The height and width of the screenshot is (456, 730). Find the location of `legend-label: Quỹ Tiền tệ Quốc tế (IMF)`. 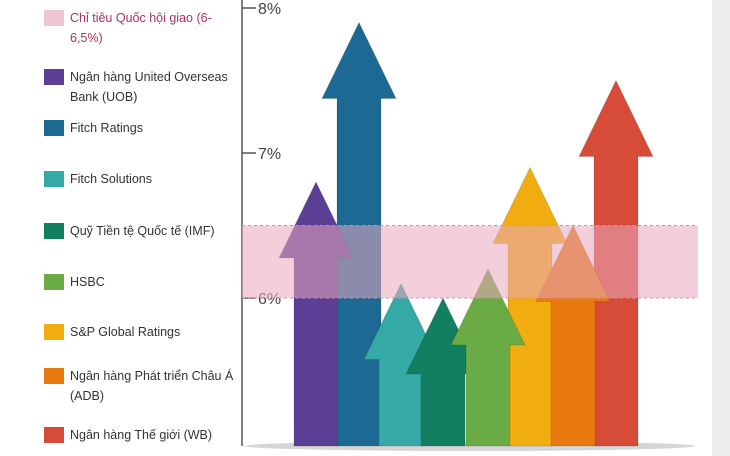

legend-label: Quỹ Tiền tệ Quốc tế (IMF) is located at coordinates (142, 231).